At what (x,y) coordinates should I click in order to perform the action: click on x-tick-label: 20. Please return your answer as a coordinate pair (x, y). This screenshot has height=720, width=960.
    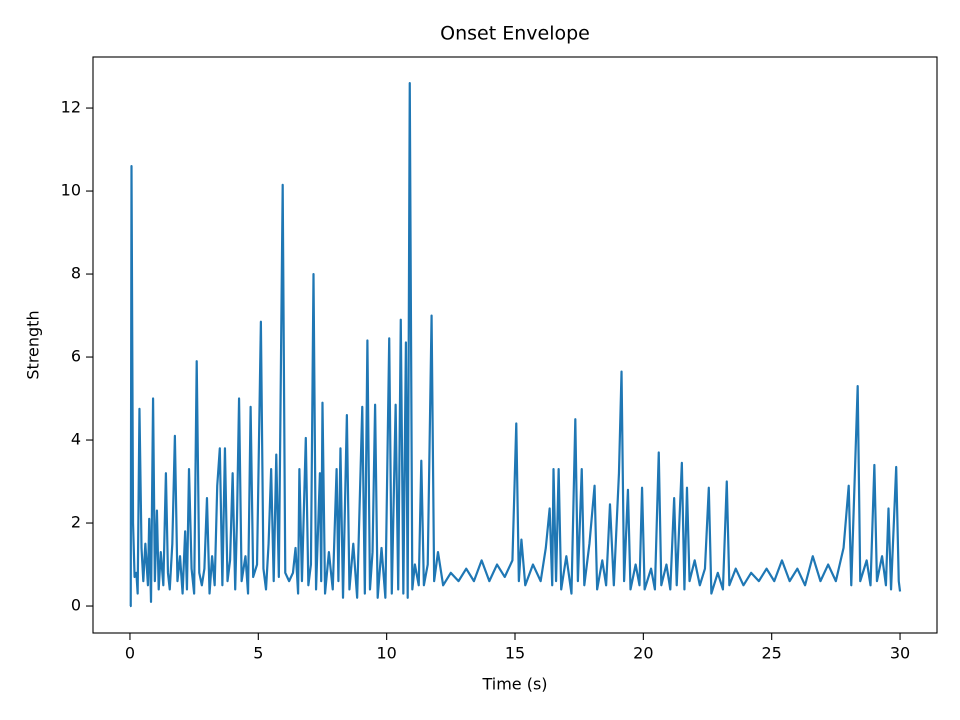
    Looking at the image, I should click on (643, 653).